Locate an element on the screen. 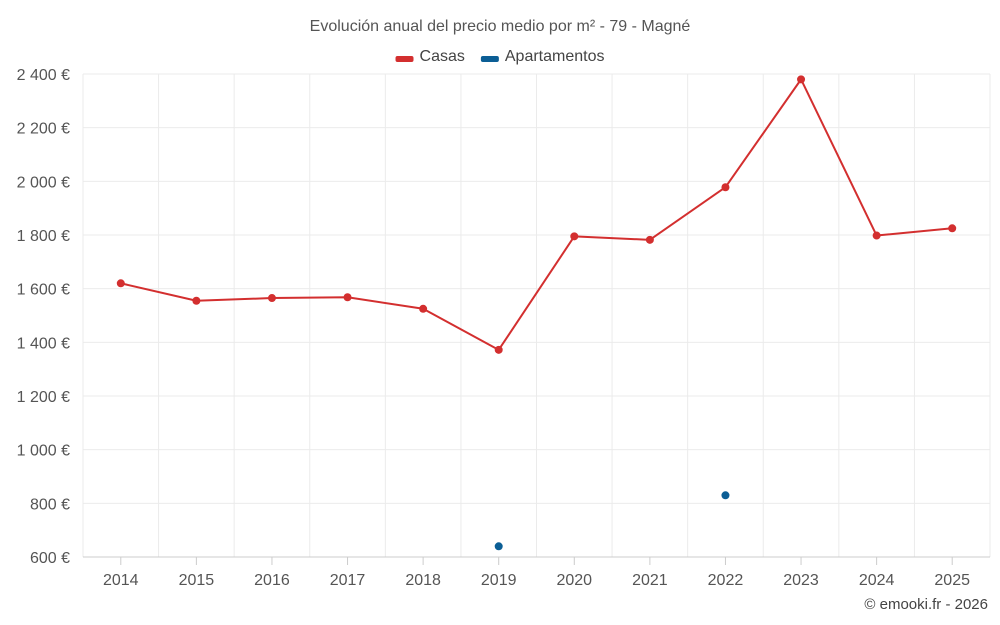  x-tick-label: 2021 is located at coordinates (650, 580).